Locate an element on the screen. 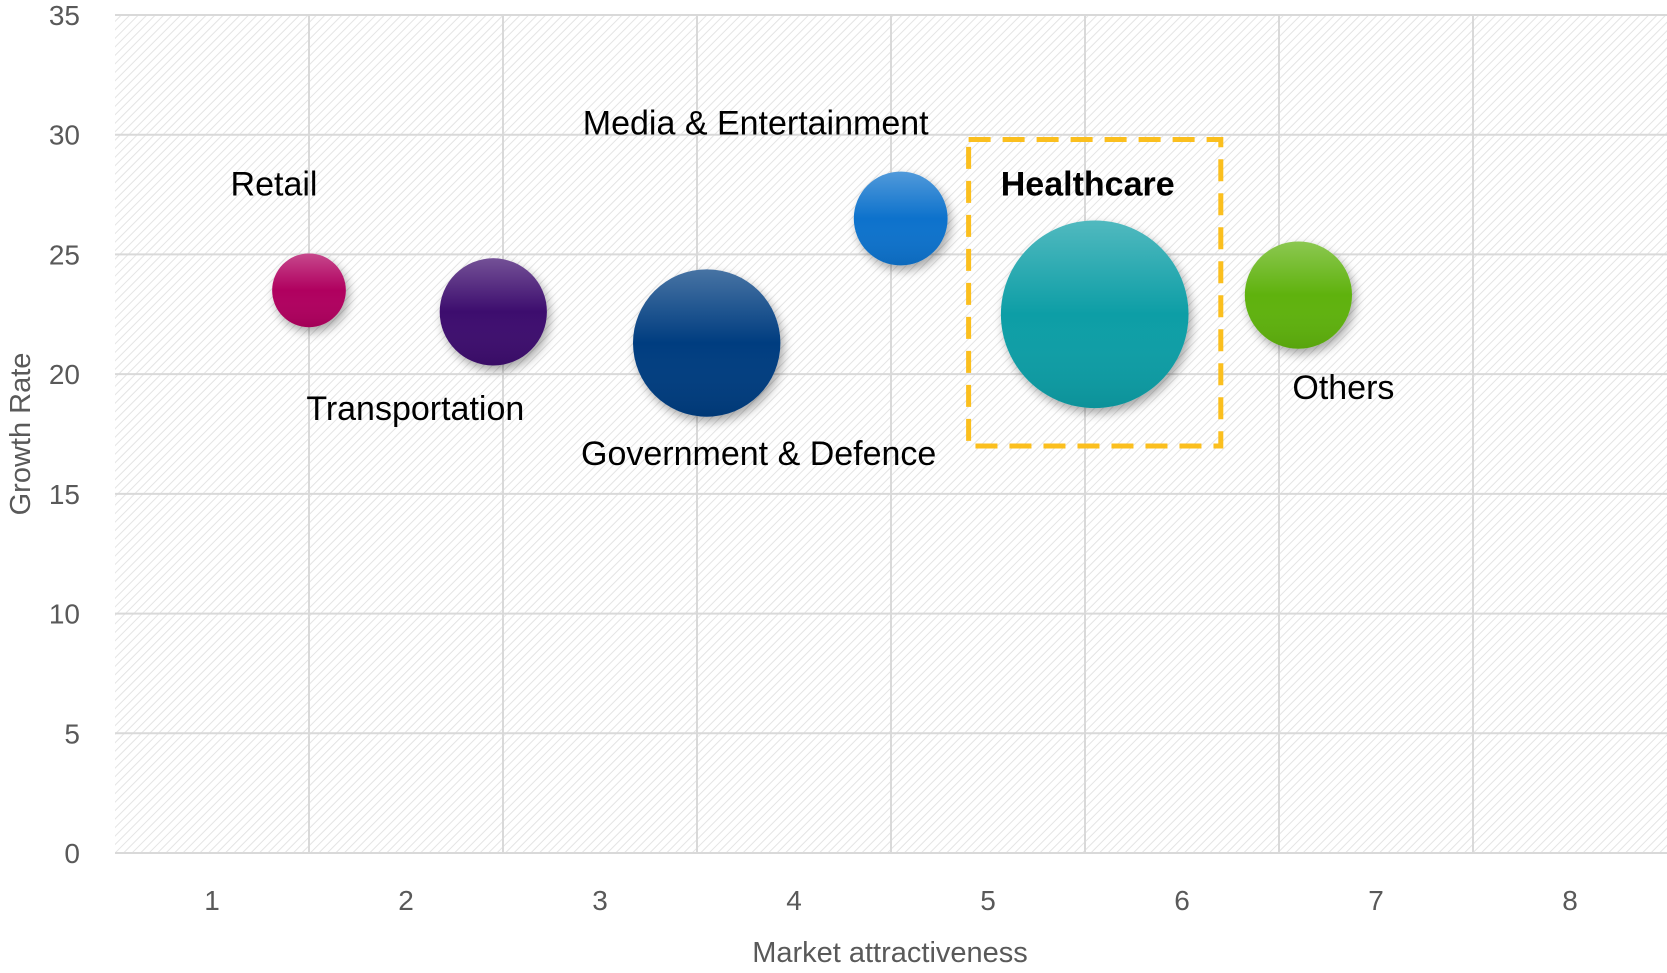 This screenshot has width=1667, height=973. bubble-others: Others is located at coordinates (1319, 324).